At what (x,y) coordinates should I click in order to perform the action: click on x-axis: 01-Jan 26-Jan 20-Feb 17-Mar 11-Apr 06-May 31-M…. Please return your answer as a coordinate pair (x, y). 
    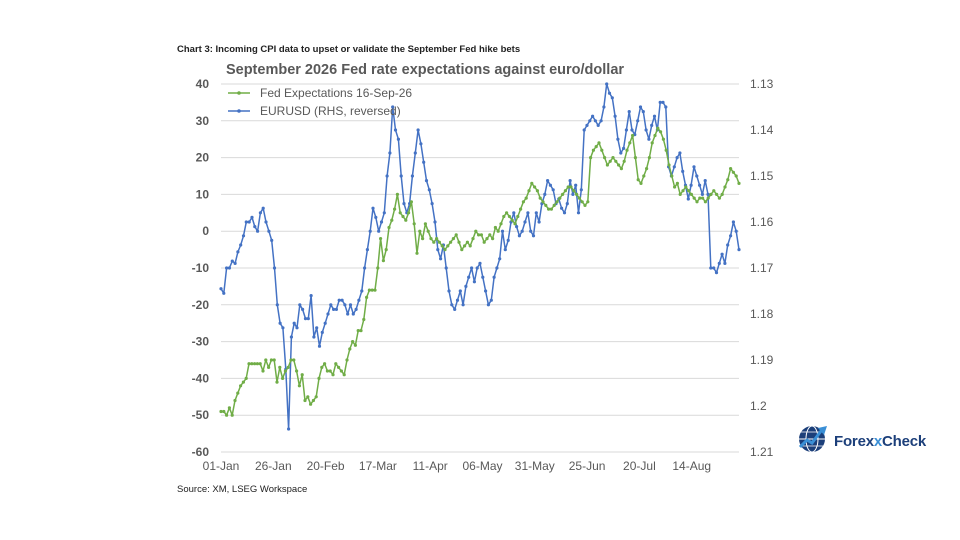
    Looking at the image, I should click on (457, 466).